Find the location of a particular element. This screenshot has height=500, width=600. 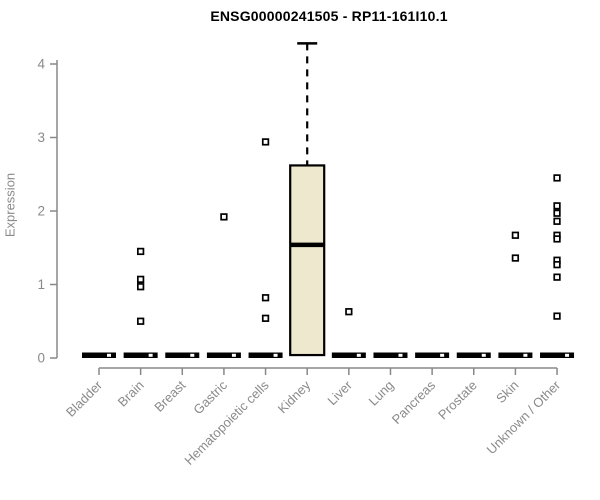

y-tick-label: 2 is located at coordinates (41, 211).